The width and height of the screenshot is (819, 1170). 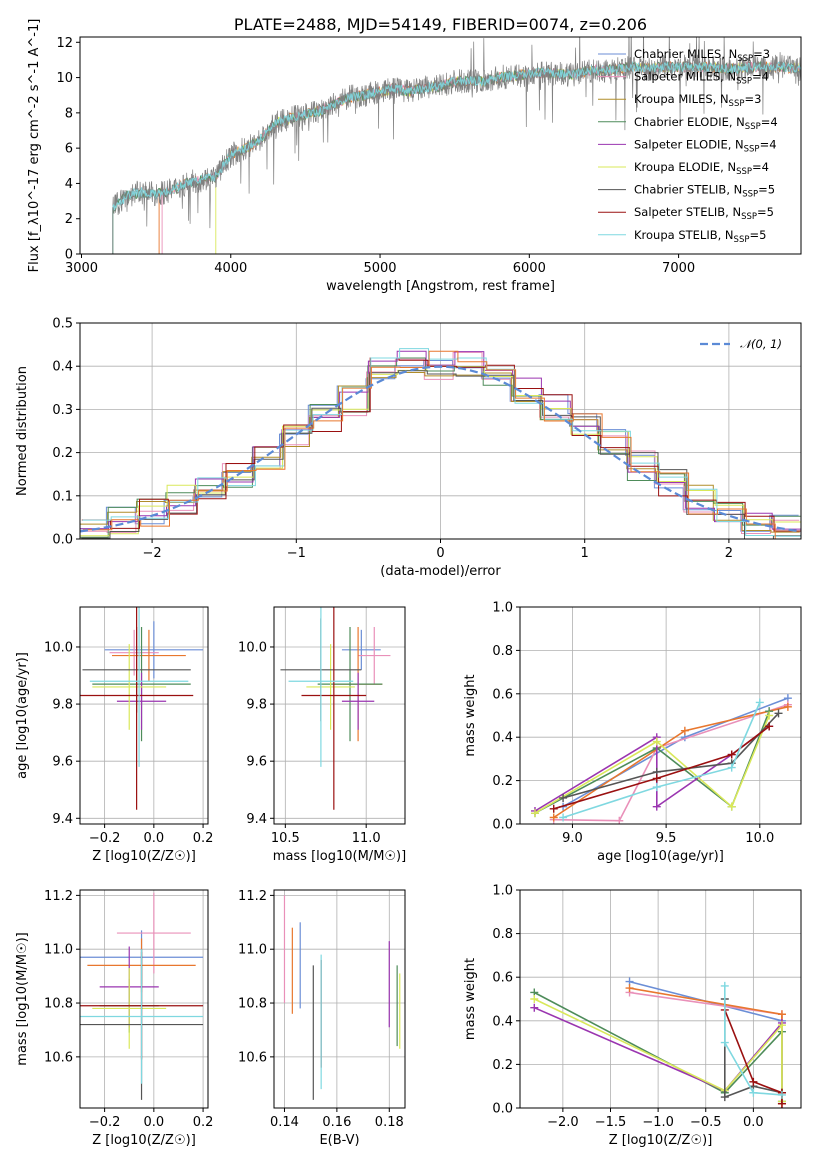 I want to click on legend-entry: Chabrier ELODIE, NSSP=4, so click(x=706, y=123).